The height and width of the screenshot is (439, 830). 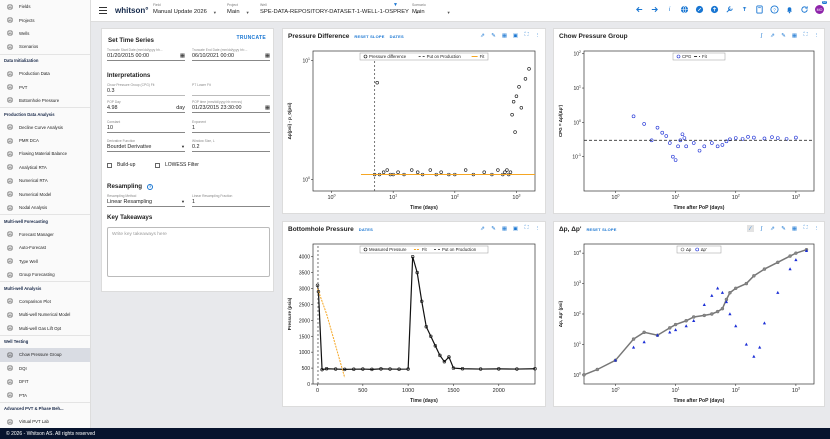 I want to click on bell-icon: 10, so click(x=806, y=7).